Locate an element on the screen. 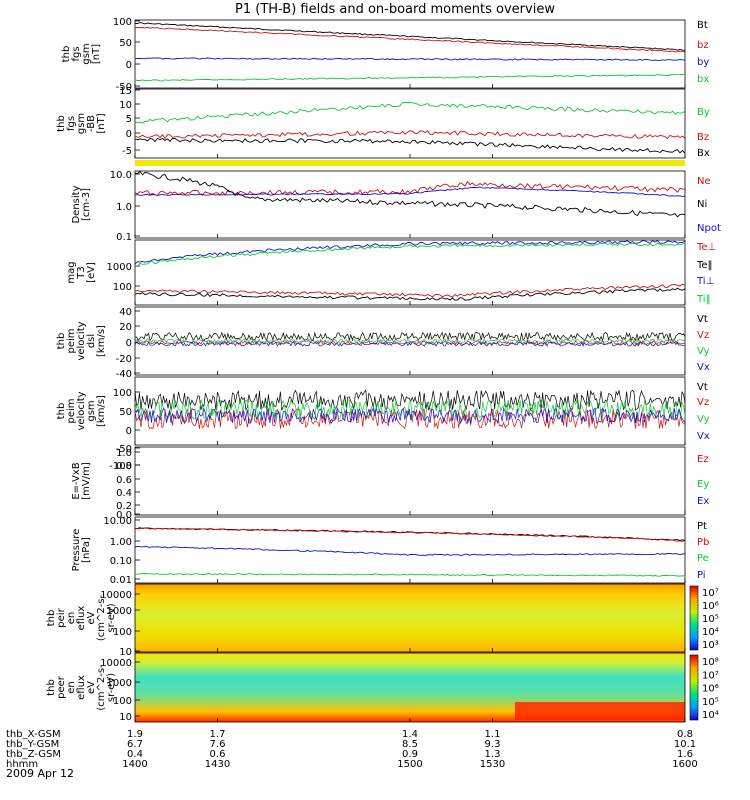  y-axis-label: mag is located at coordinates (71, 272).